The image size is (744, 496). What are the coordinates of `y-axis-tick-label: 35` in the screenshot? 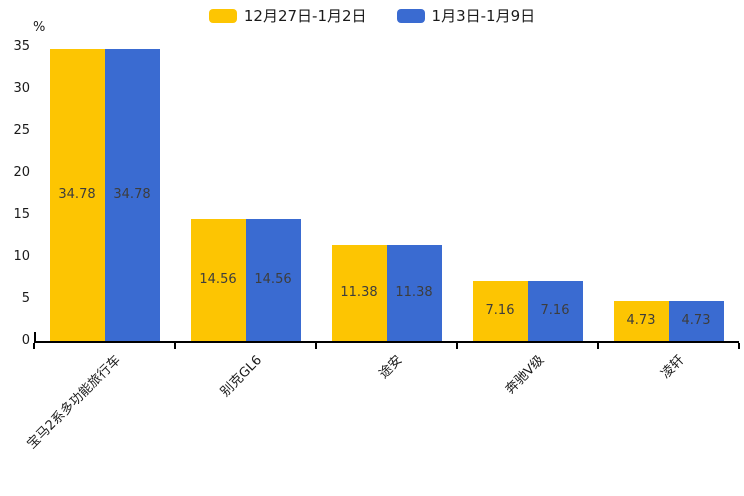 It's located at (21, 46).